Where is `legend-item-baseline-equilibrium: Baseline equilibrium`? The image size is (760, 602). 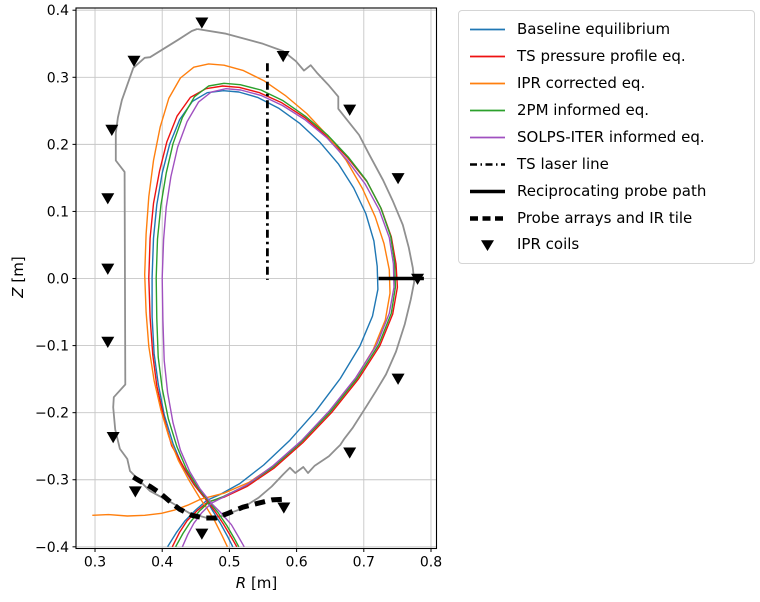
legend-item-baseline-equilibrium: Baseline equilibrium is located at coordinates (608, 29).